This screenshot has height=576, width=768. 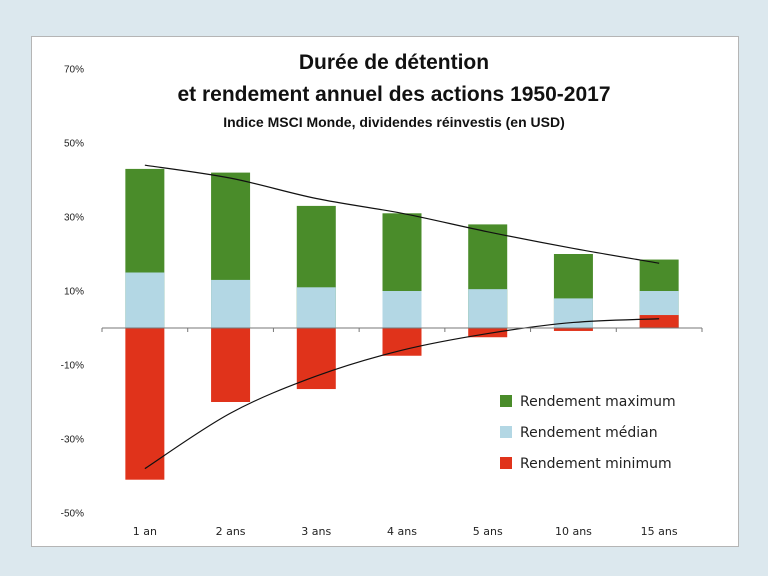 What do you see at coordinates (402, 214) in the screenshot?
I see `trend-line-maximum` at bounding box center [402, 214].